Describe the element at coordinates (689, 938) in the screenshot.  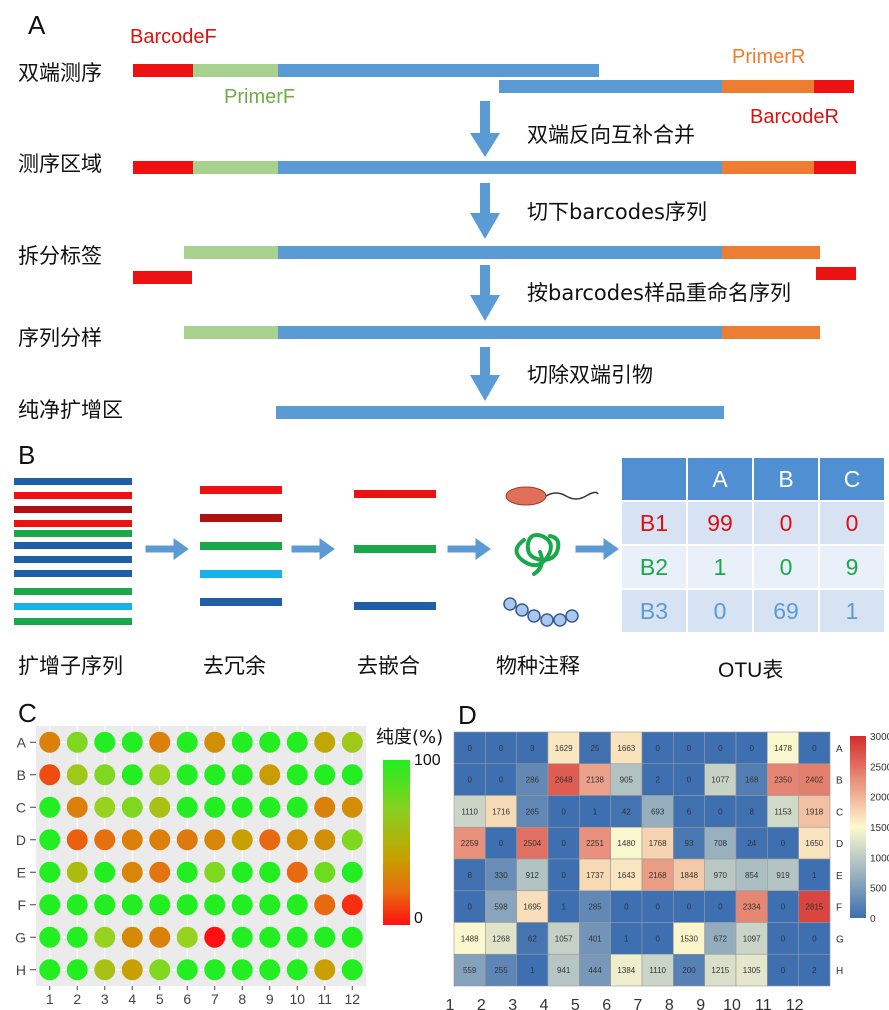
I see `heatmap-cell-value: 1530` at that location.